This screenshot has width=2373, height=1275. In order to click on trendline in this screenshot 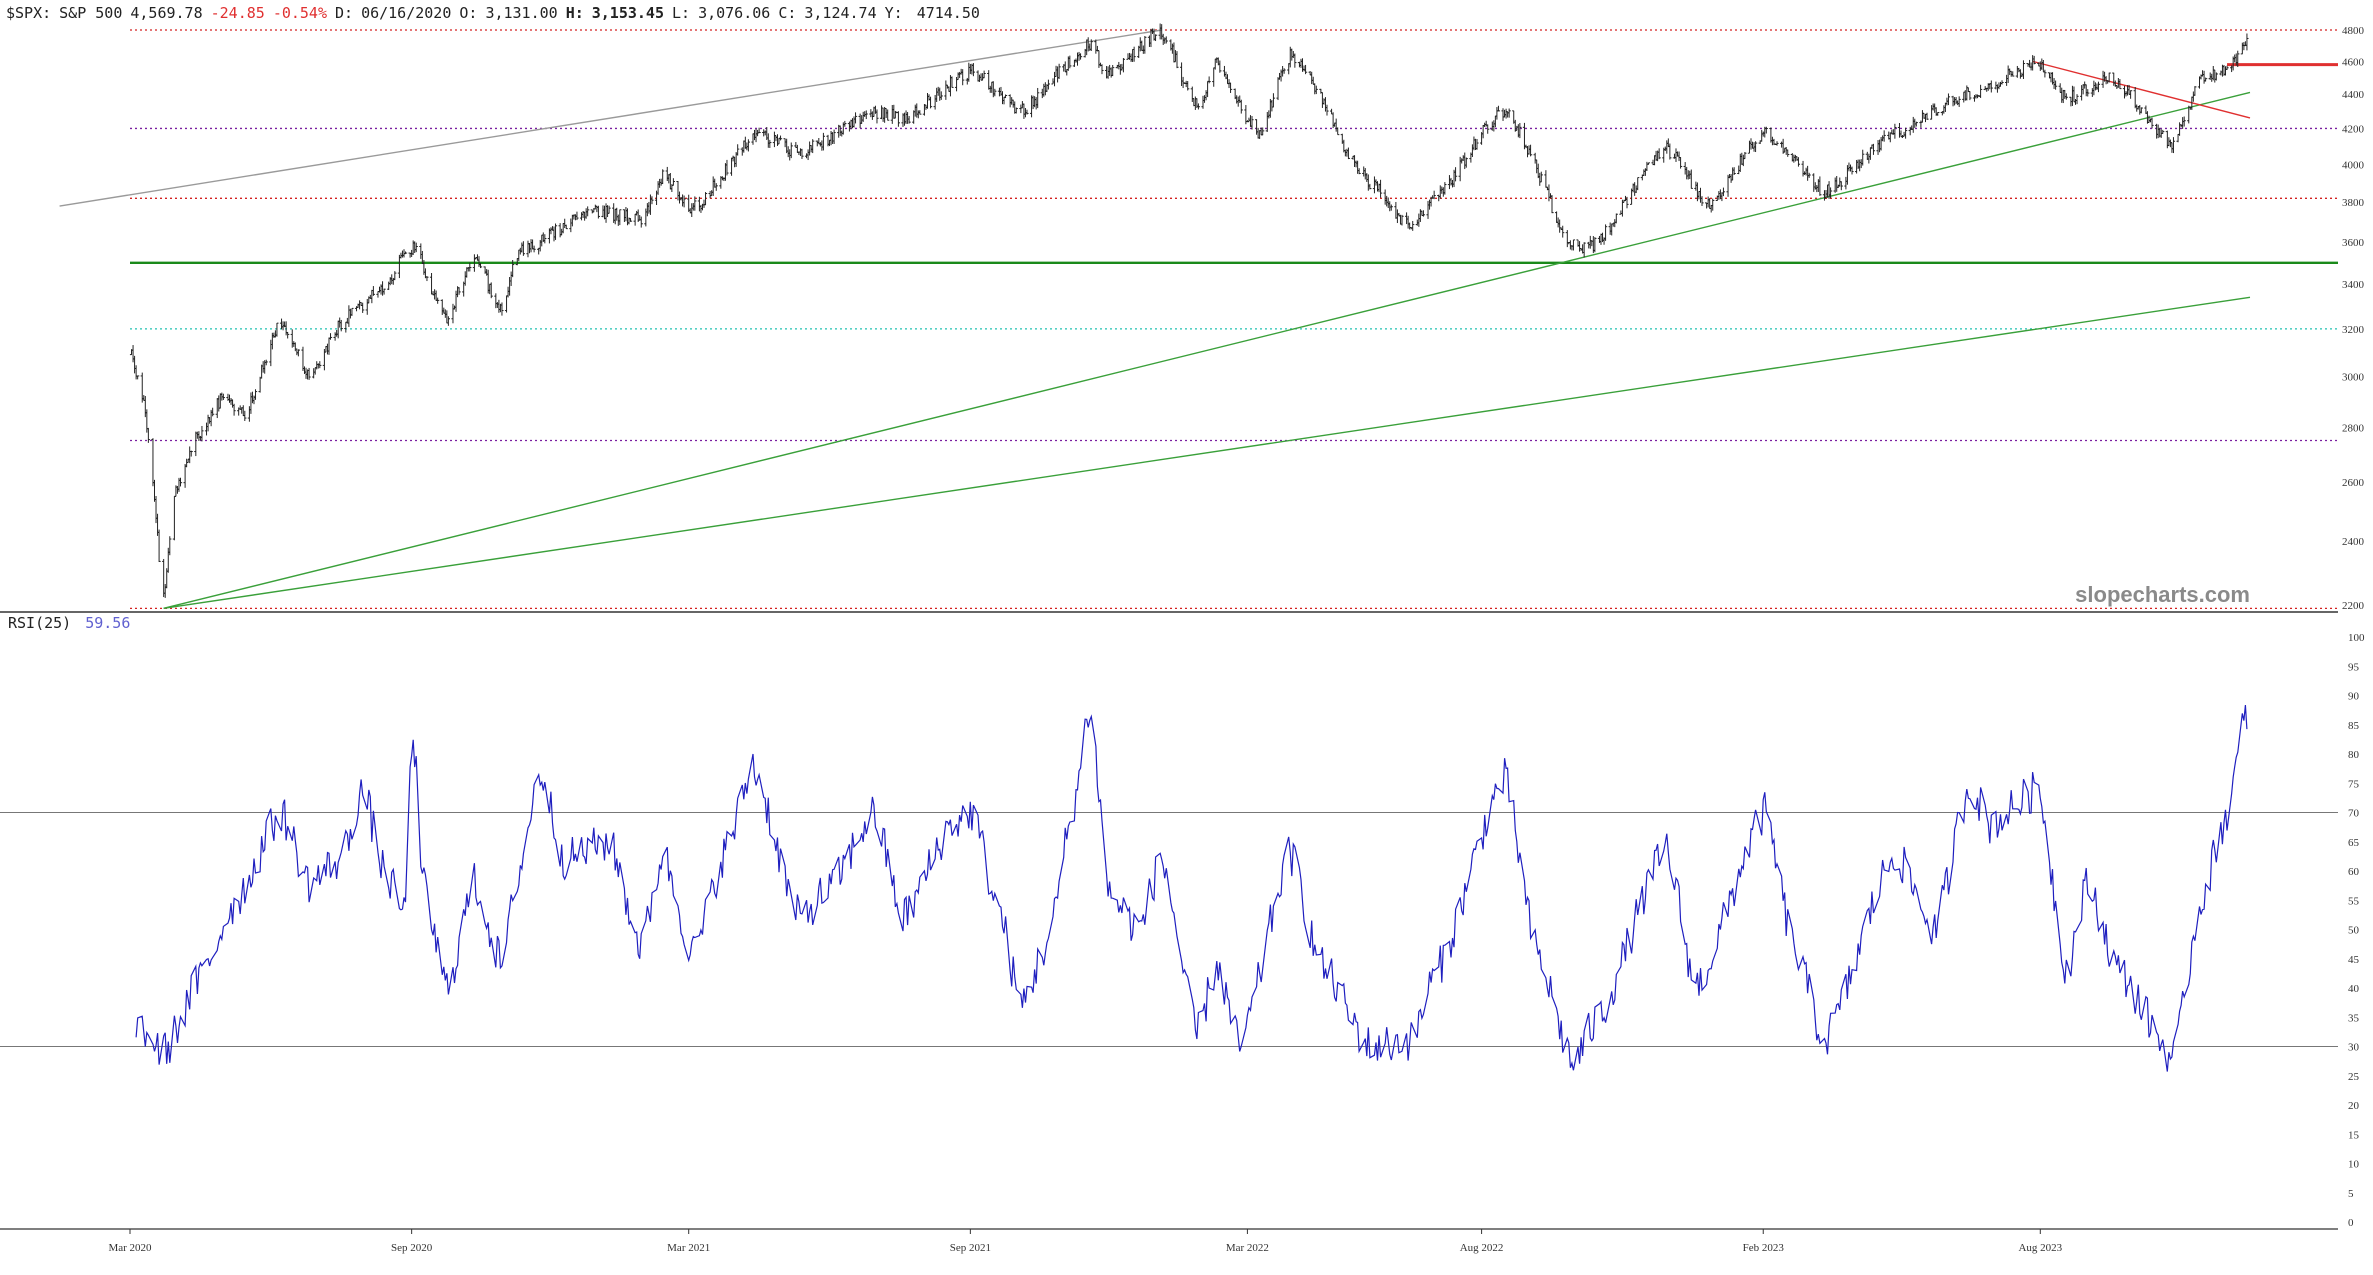, I will do `click(2141, 89)`.